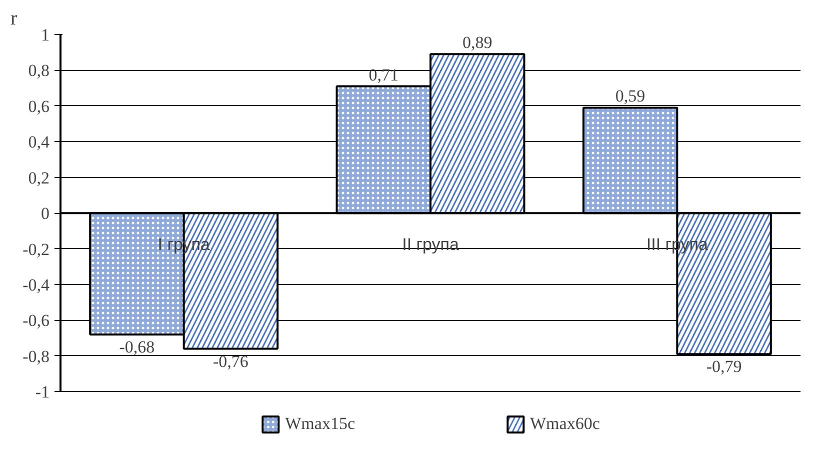  What do you see at coordinates (39, 178) in the screenshot?
I see `y-tick-label: 0,2` at bounding box center [39, 178].